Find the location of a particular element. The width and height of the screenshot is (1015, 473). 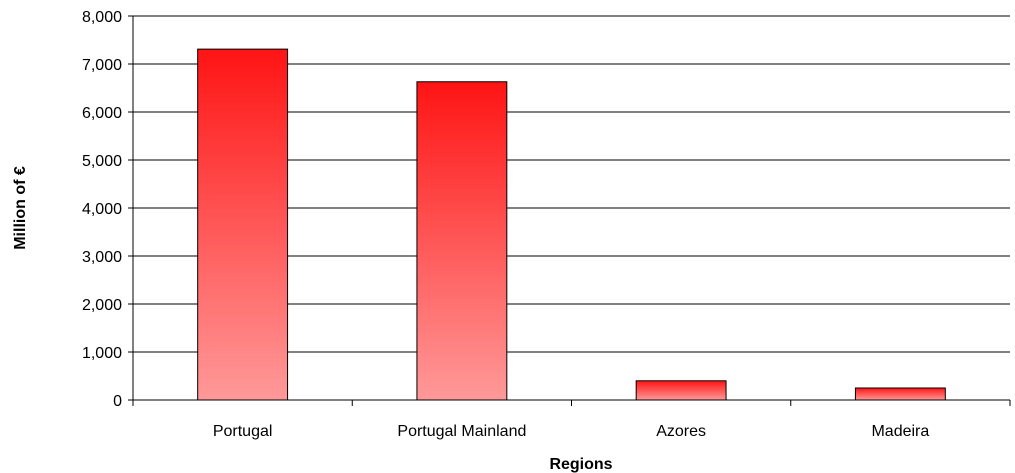

x-tick-label: Portugal is located at coordinates (243, 431).